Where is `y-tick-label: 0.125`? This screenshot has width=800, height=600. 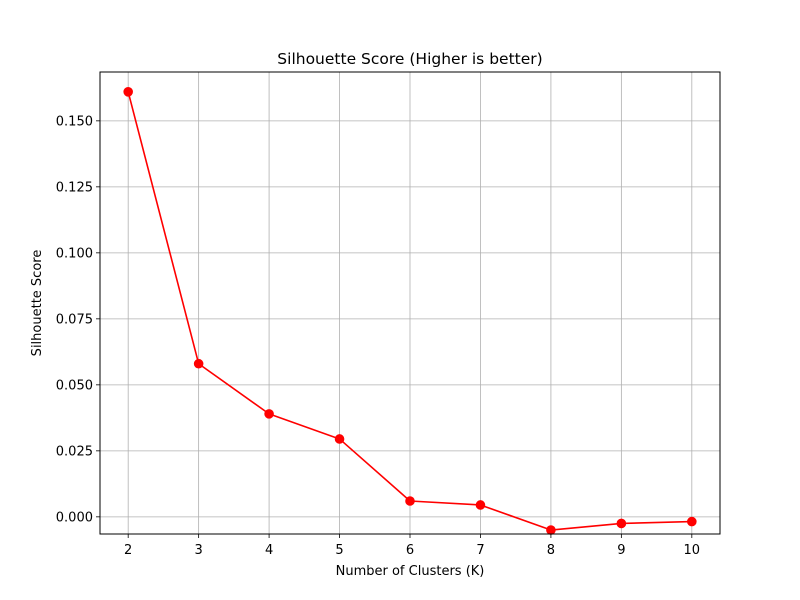
y-tick-label: 0.125 is located at coordinates (74, 187).